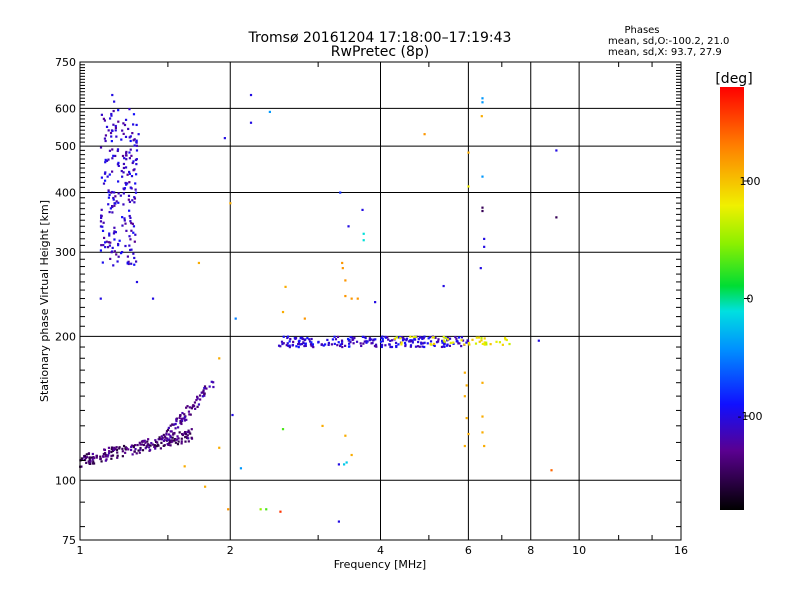  What do you see at coordinates (65, 480) in the screenshot?
I see `y-tick-label: 100` at bounding box center [65, 480].